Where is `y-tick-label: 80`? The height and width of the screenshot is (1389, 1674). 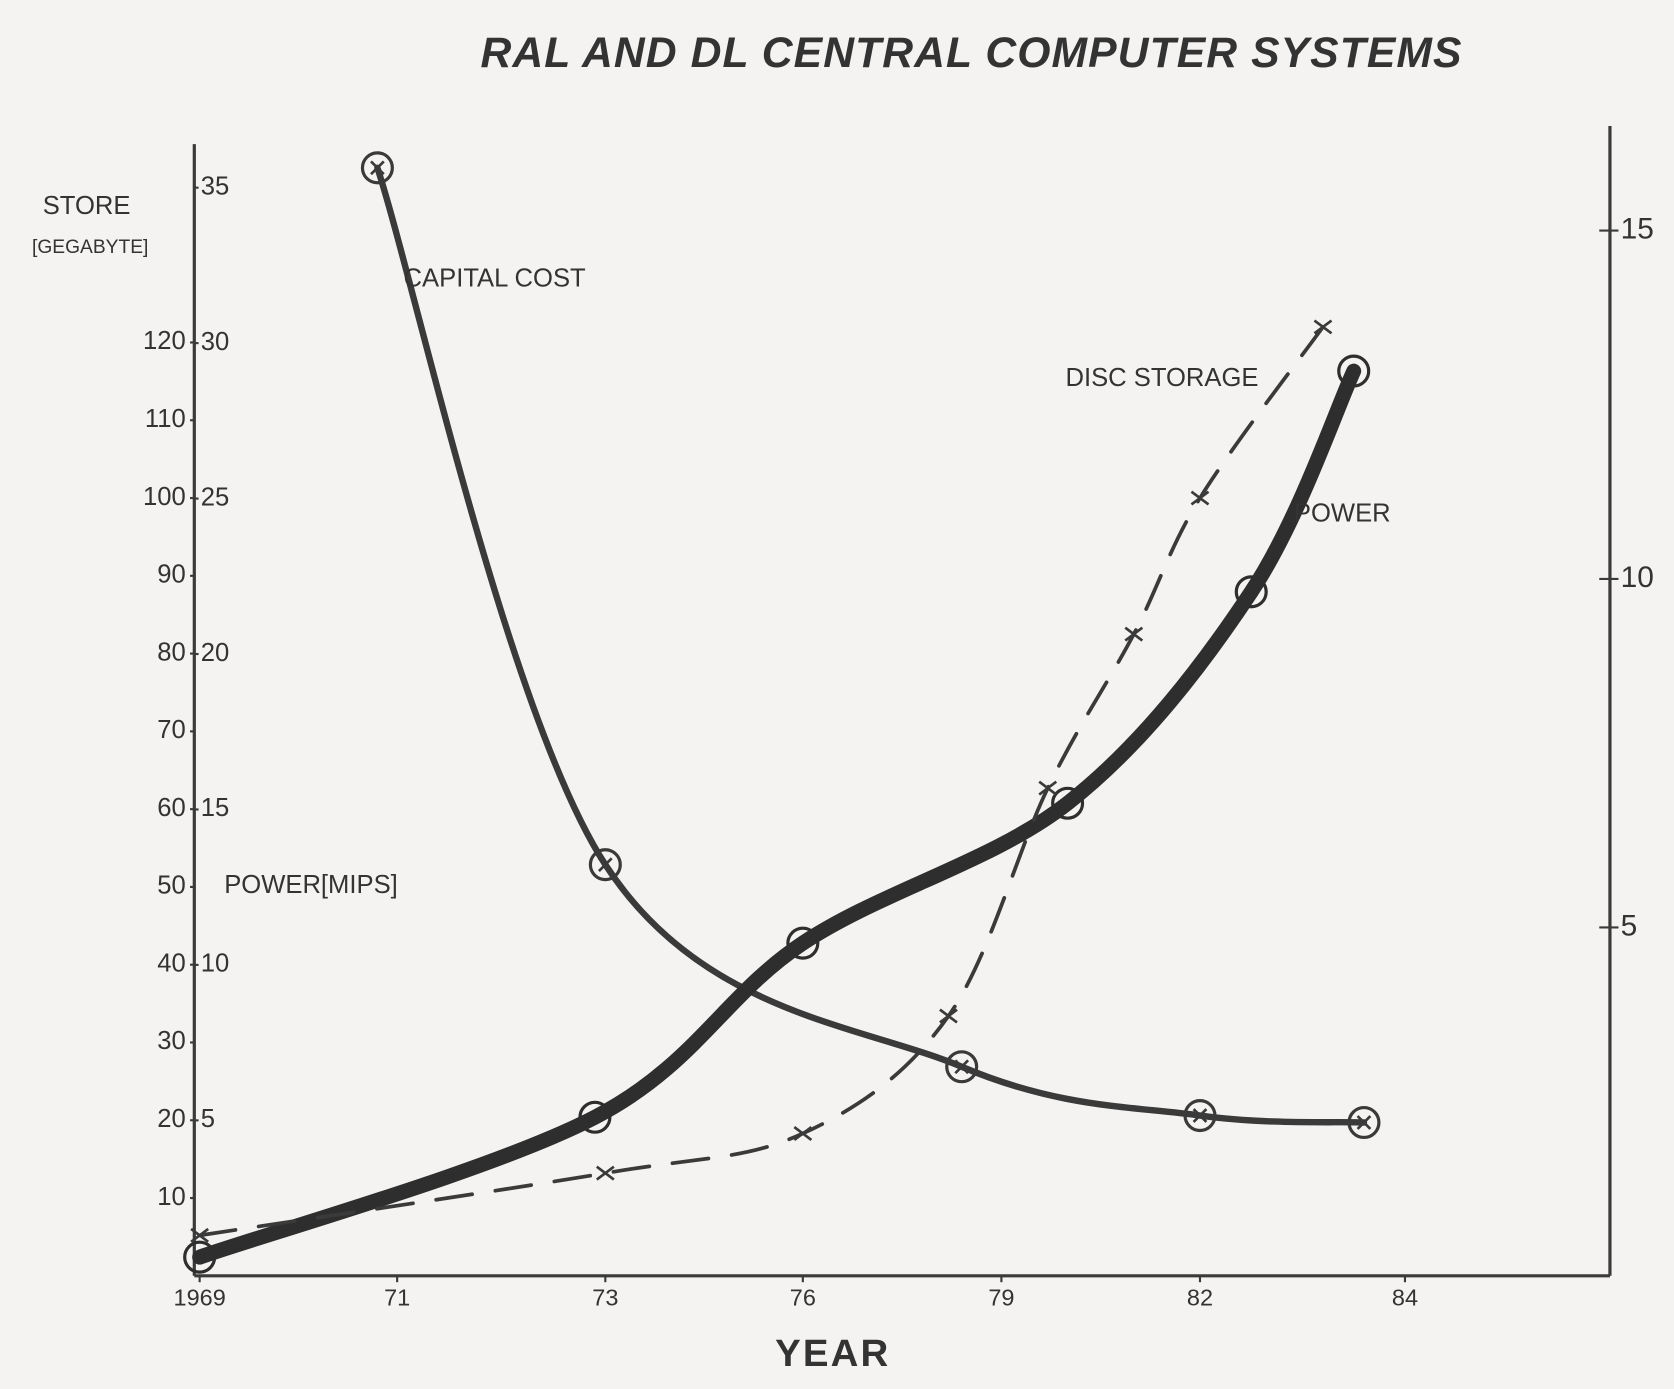 y-tick-label: 80 is located at coordinates (171, 652).